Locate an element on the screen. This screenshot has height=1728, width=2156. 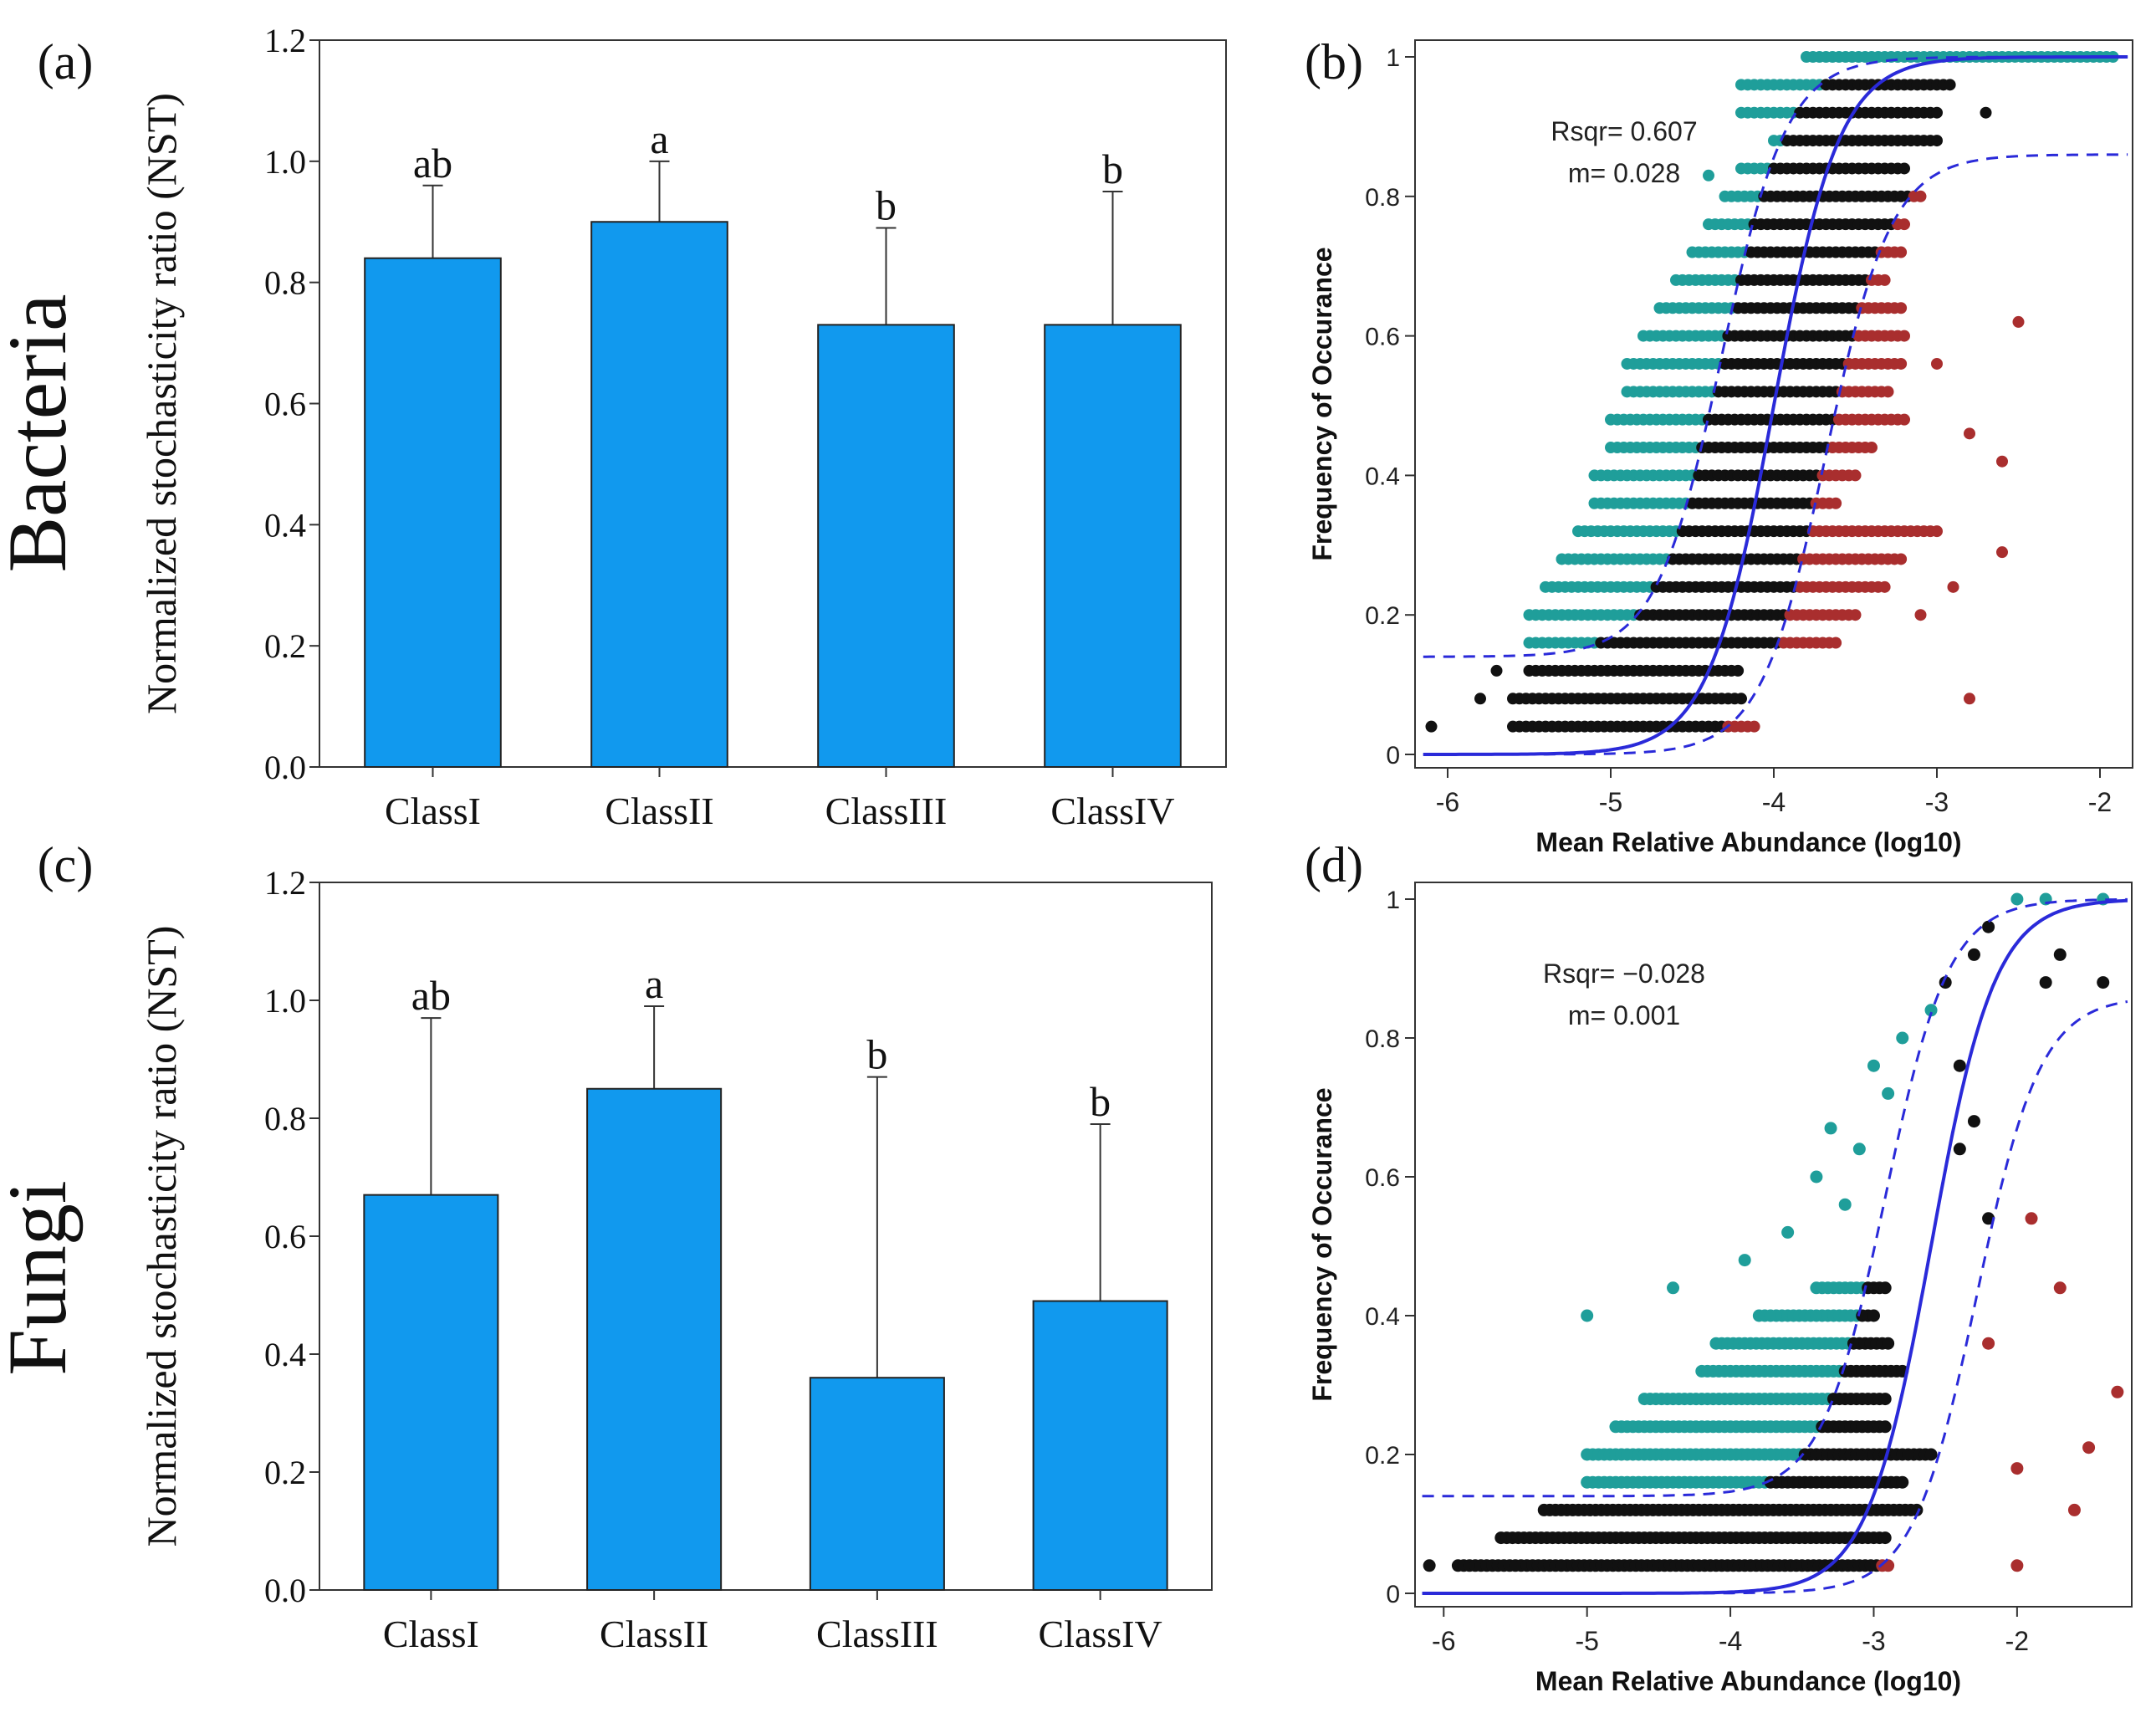
x-tick-label: -6 is located at coordinates (1447, 802).